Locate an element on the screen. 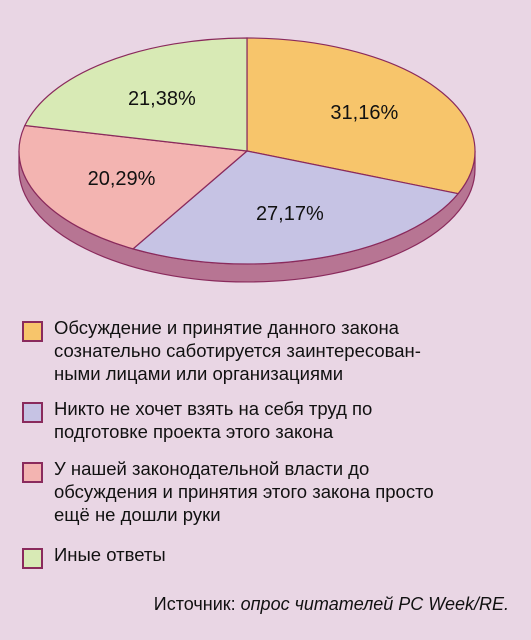 Image resolution: width=531 pixels, height=640 pixels. pie-labels: 31,16% 27,17% 20,29% 21,38% is located at coordinates (243, 156).